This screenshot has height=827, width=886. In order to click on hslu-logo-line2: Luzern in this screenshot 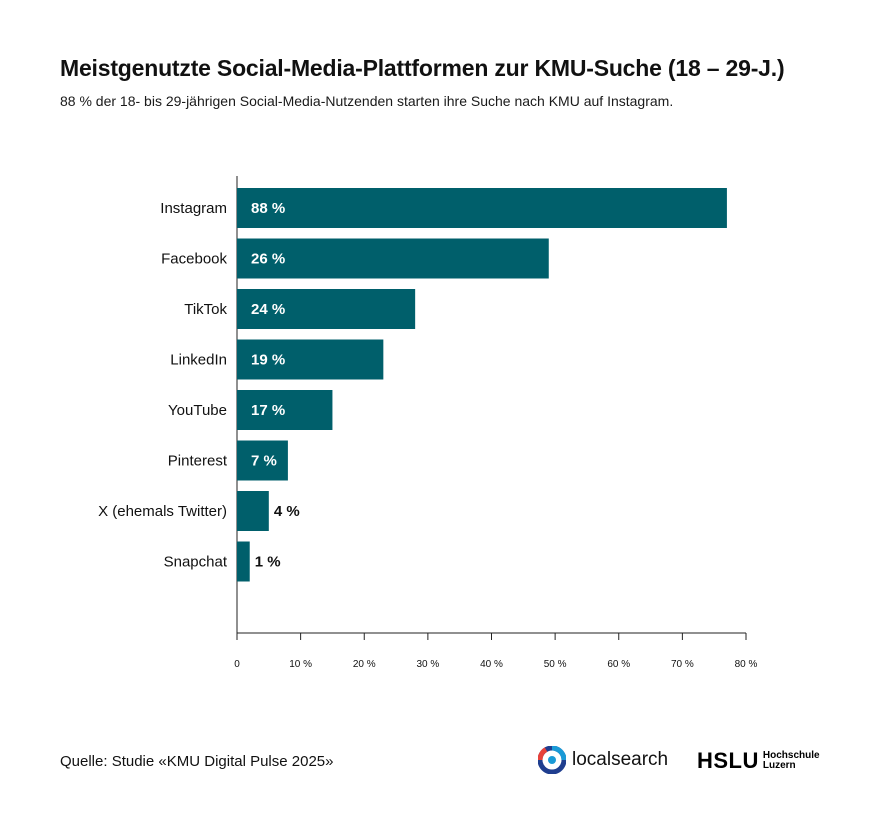, I will do `click(779, 765)`.